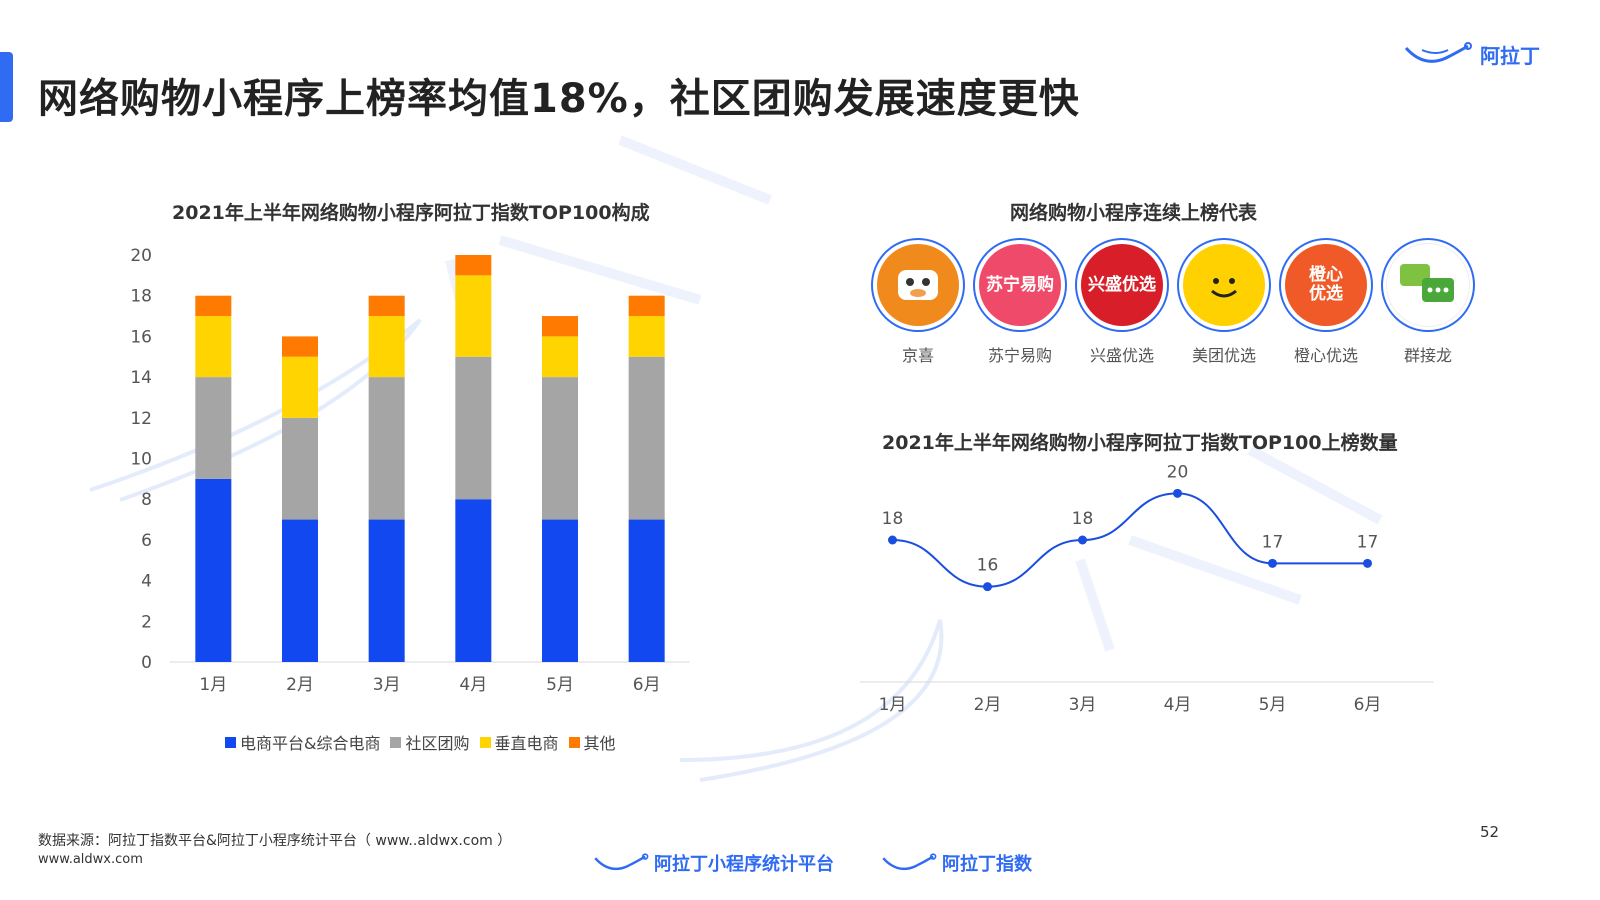  I want to click on title-accent-bar, so click(6, 87).